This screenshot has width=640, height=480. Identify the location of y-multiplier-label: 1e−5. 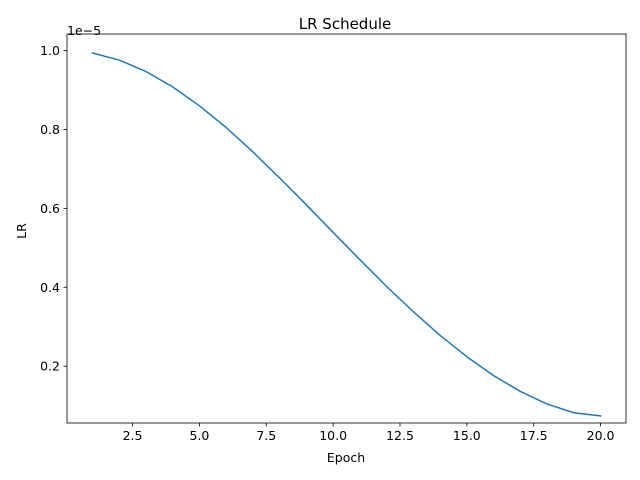
(84, 30).